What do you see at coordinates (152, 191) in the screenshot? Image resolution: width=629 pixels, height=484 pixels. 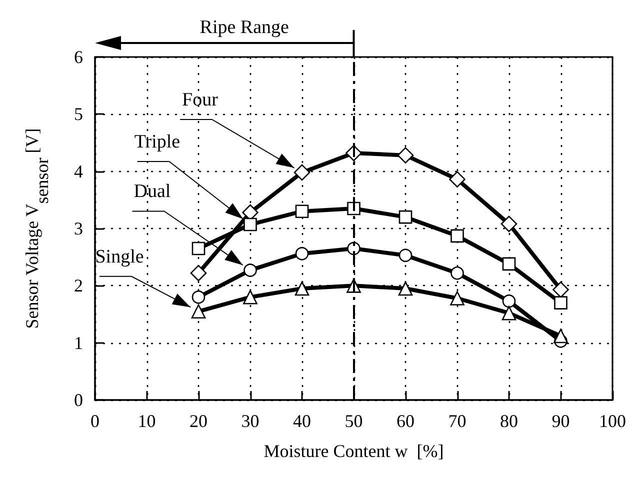 I see `text: Dual` at bounding box center [152, 191].